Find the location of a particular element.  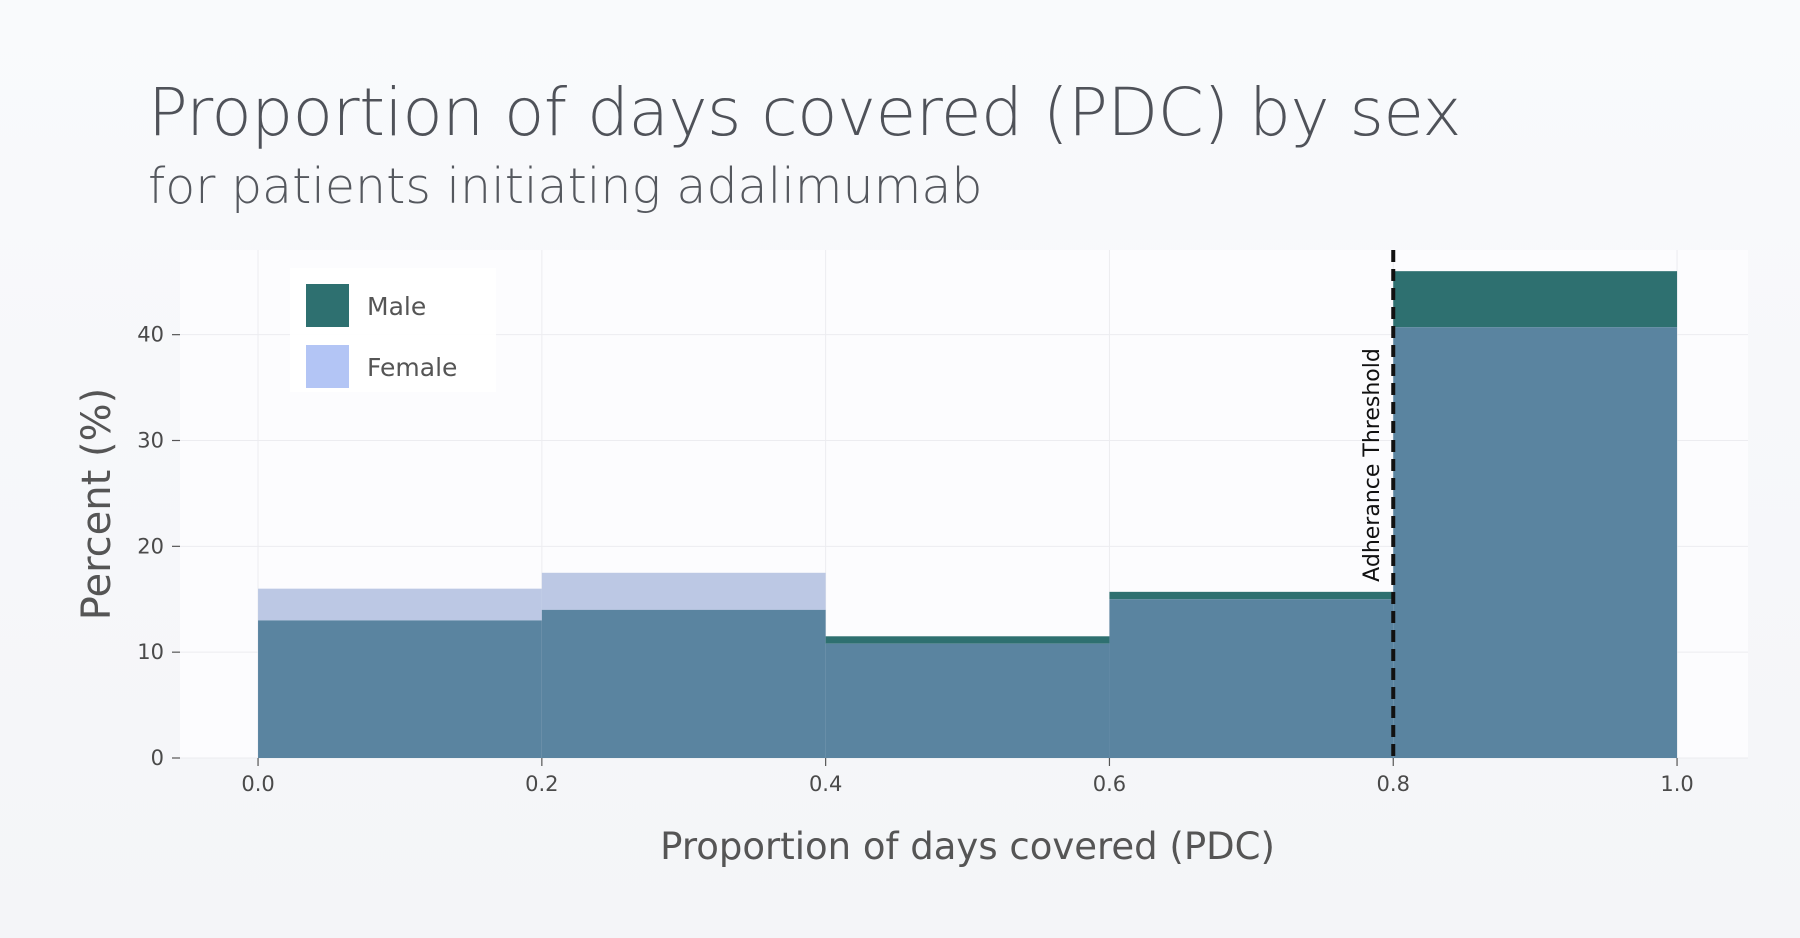

chart-subtitle: for patients initiating adalimumab is located at coordinates (565, 186).